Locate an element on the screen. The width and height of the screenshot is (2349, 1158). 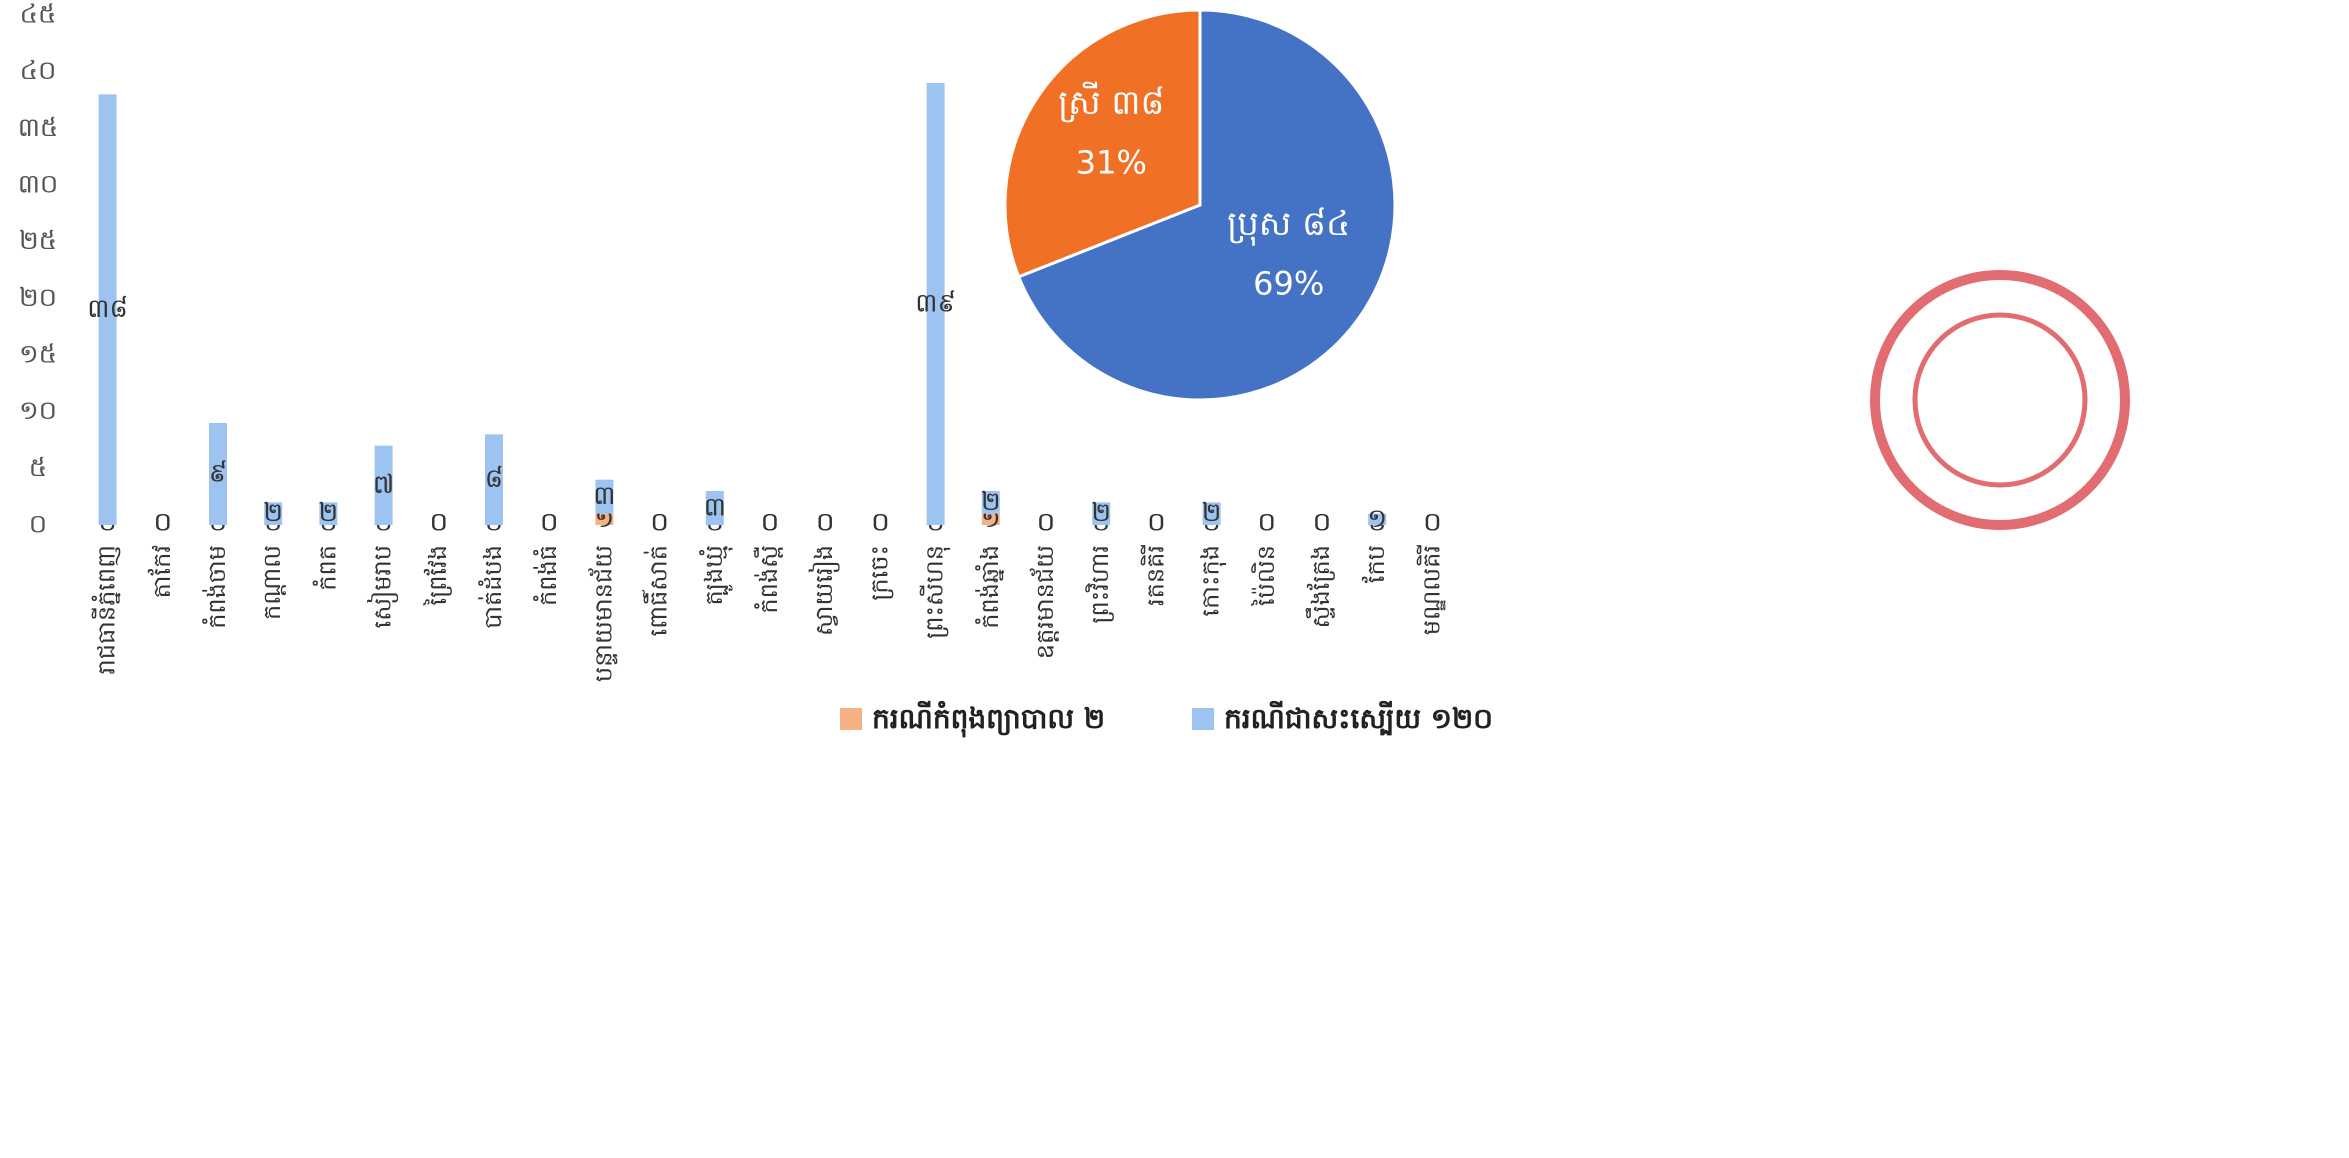
x-tick-label: ក្រចេះ is located at coordinates (879, 573).